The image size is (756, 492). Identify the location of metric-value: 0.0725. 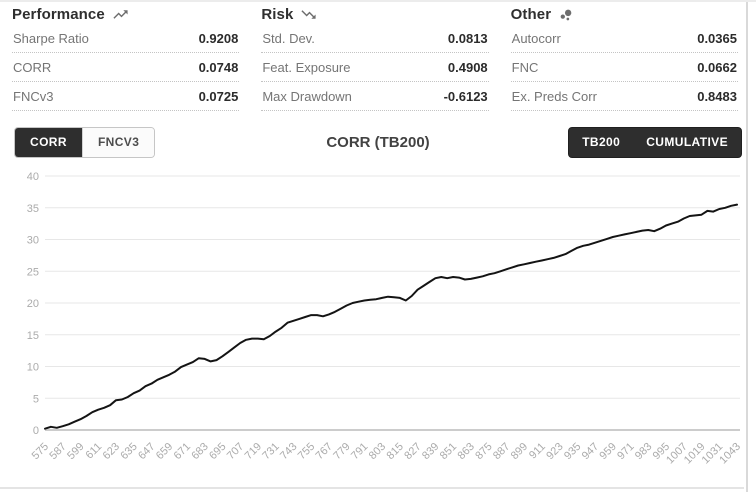
(218, 96).